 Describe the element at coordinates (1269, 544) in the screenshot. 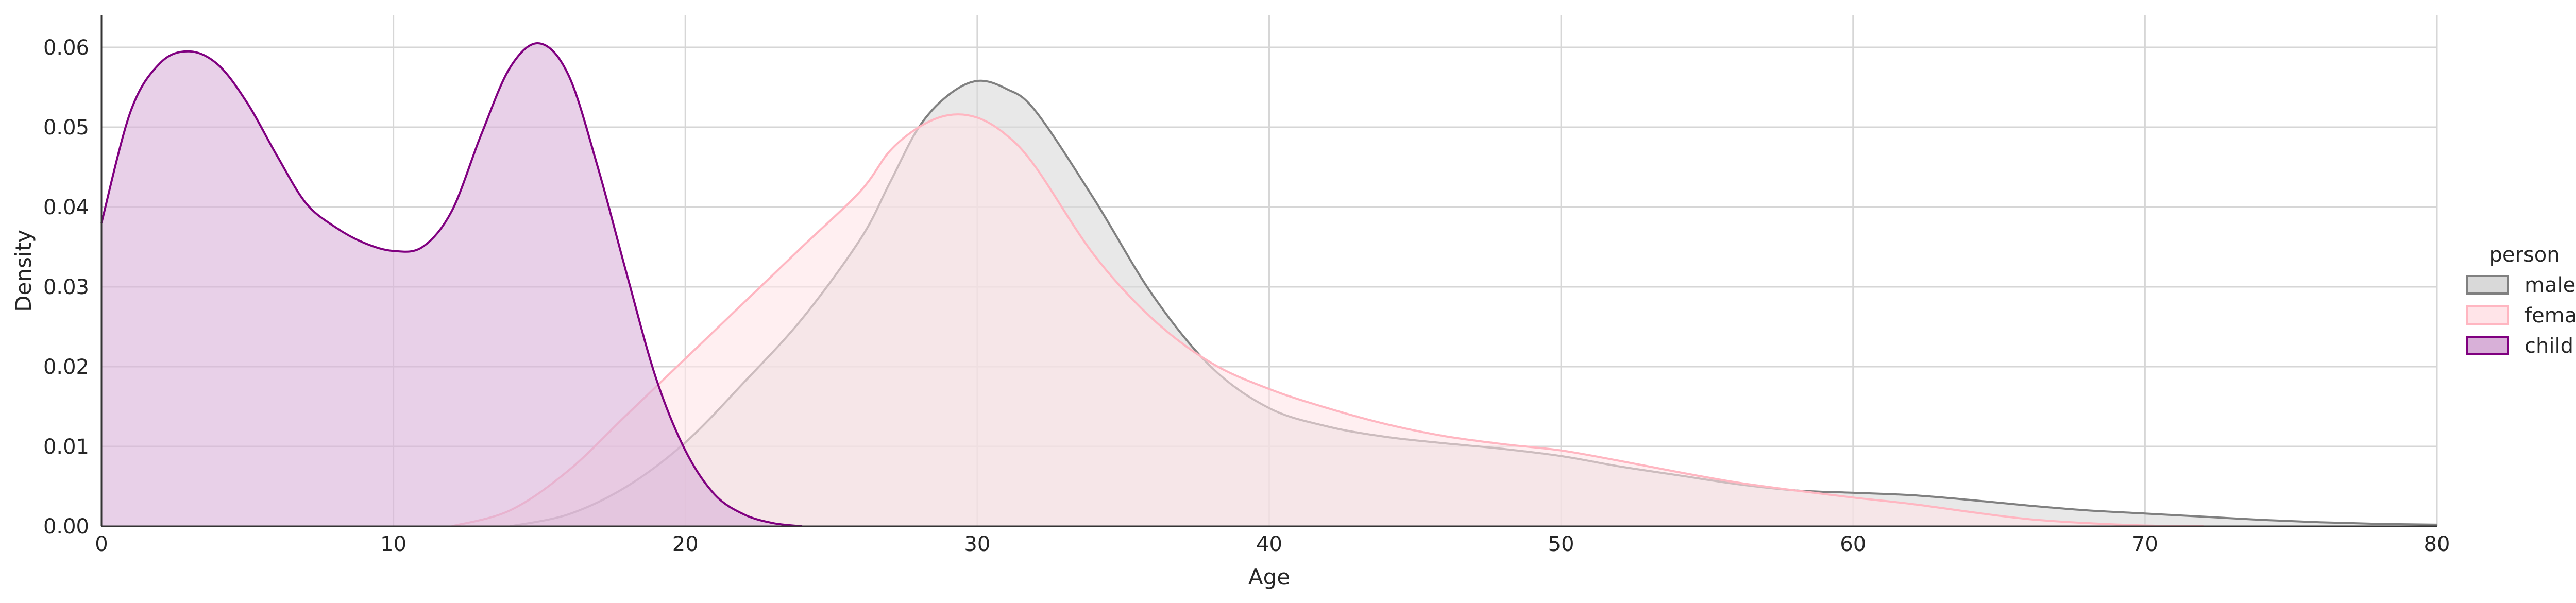

I see `x-tick-label: 40` at that location.